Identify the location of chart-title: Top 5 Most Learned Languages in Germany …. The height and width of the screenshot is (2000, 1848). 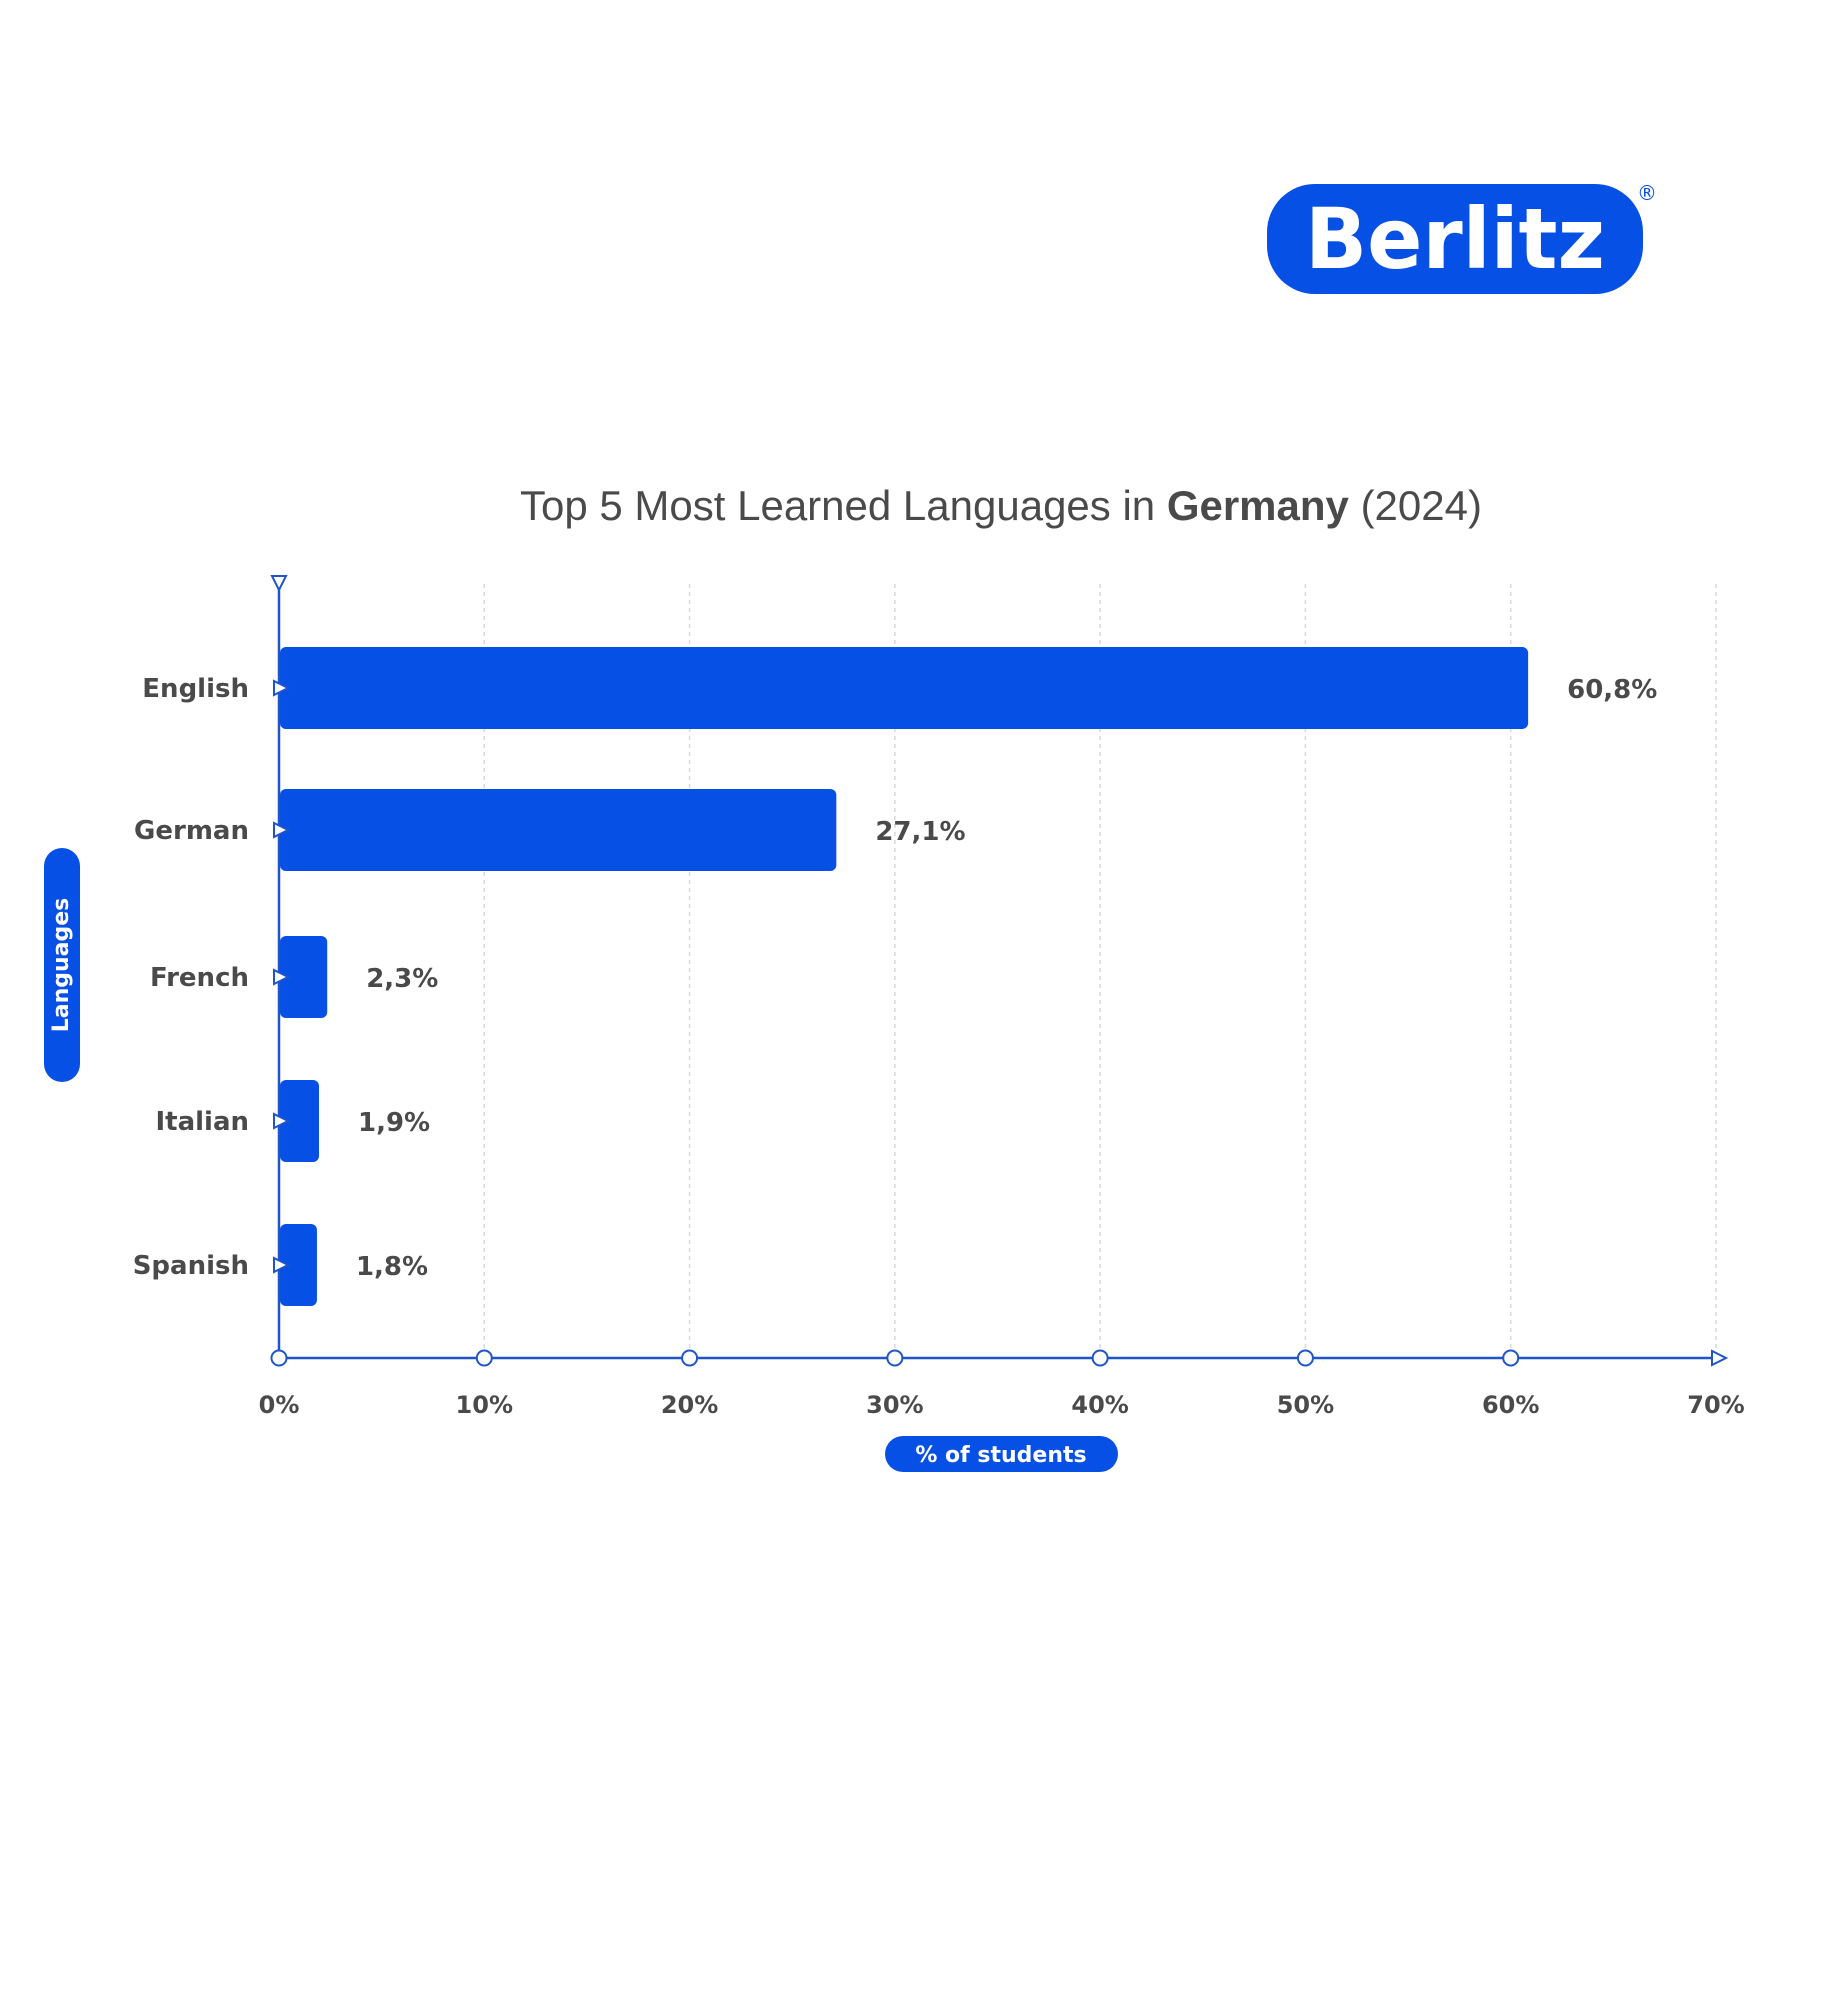
(1001, 505).